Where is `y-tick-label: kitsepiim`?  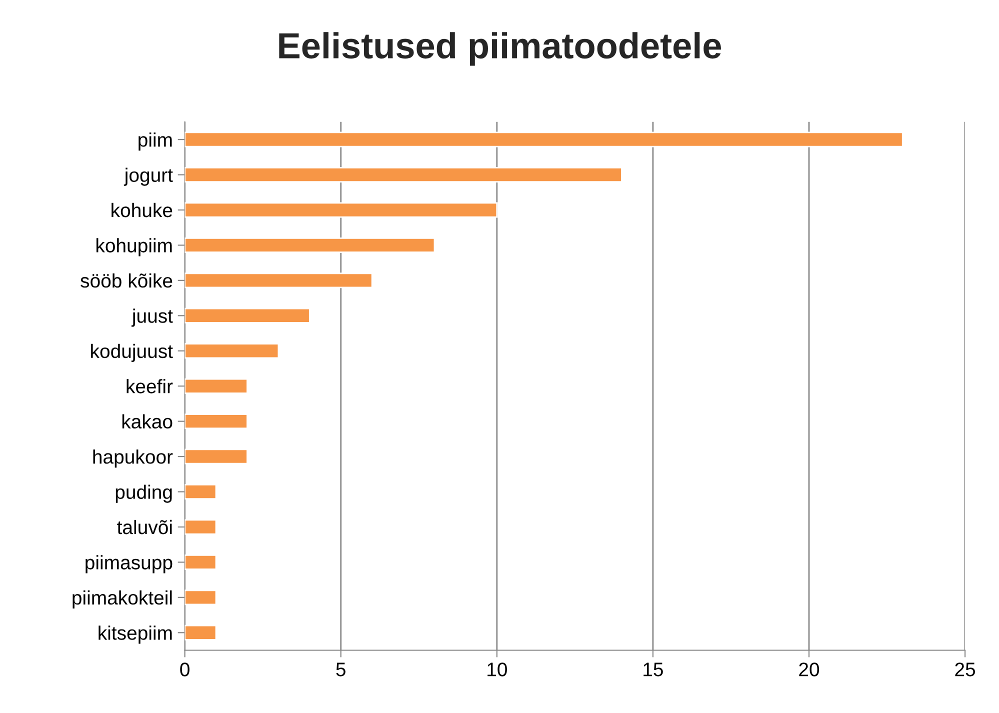 y-tick-label: kitsepiim is located at coordinates (135, 635).